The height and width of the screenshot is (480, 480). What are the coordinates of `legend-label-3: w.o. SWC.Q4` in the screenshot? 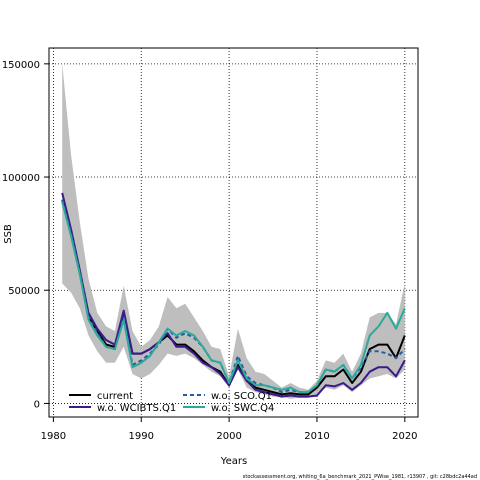 It's located at (242, 408).